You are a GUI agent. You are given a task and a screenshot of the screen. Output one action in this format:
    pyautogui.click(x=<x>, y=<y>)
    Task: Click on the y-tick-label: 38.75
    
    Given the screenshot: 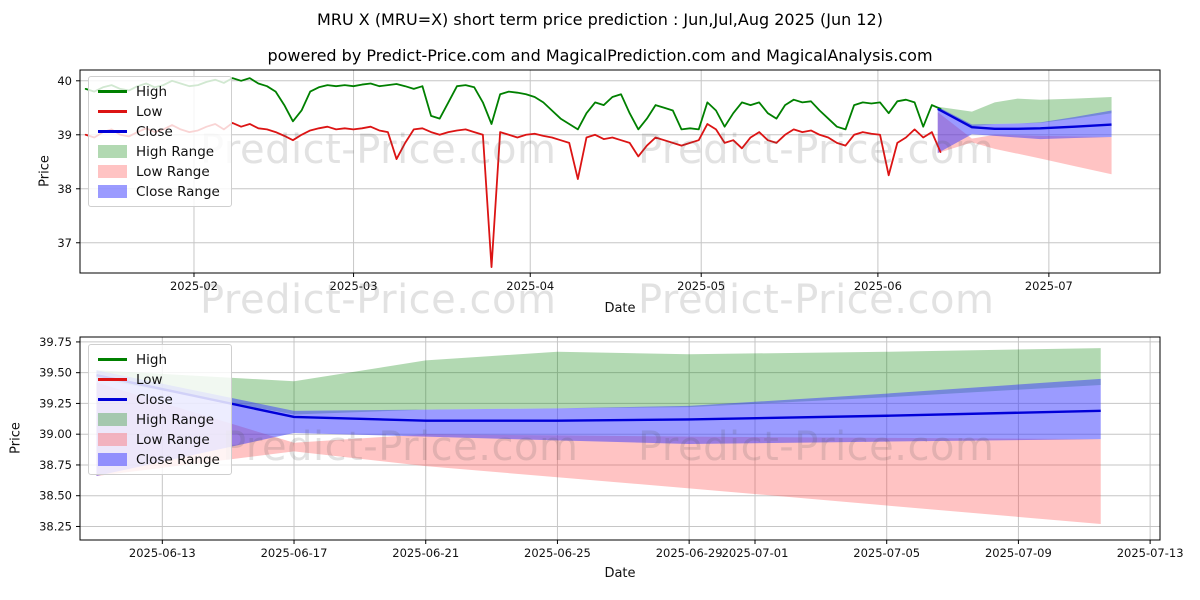 What is the action you would take?
    pyautogui.click(x=55, y=465)
    